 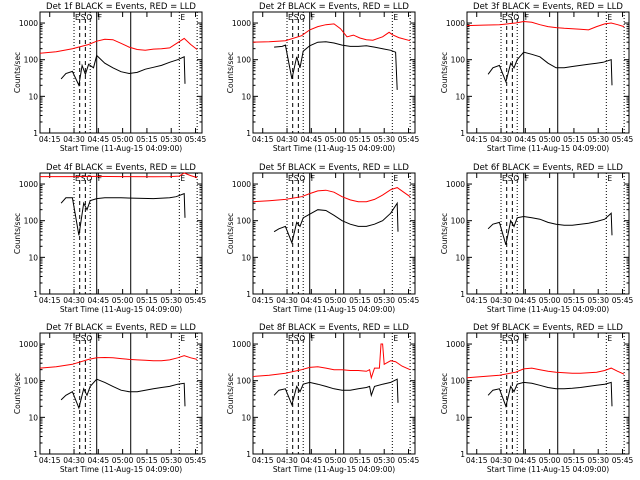 What do you see at coordinates (548, 168) in the screenshot?
I see `panel-title: Det 6f BLACK = Events, RED = LLD` at bounding box center [548, 168].